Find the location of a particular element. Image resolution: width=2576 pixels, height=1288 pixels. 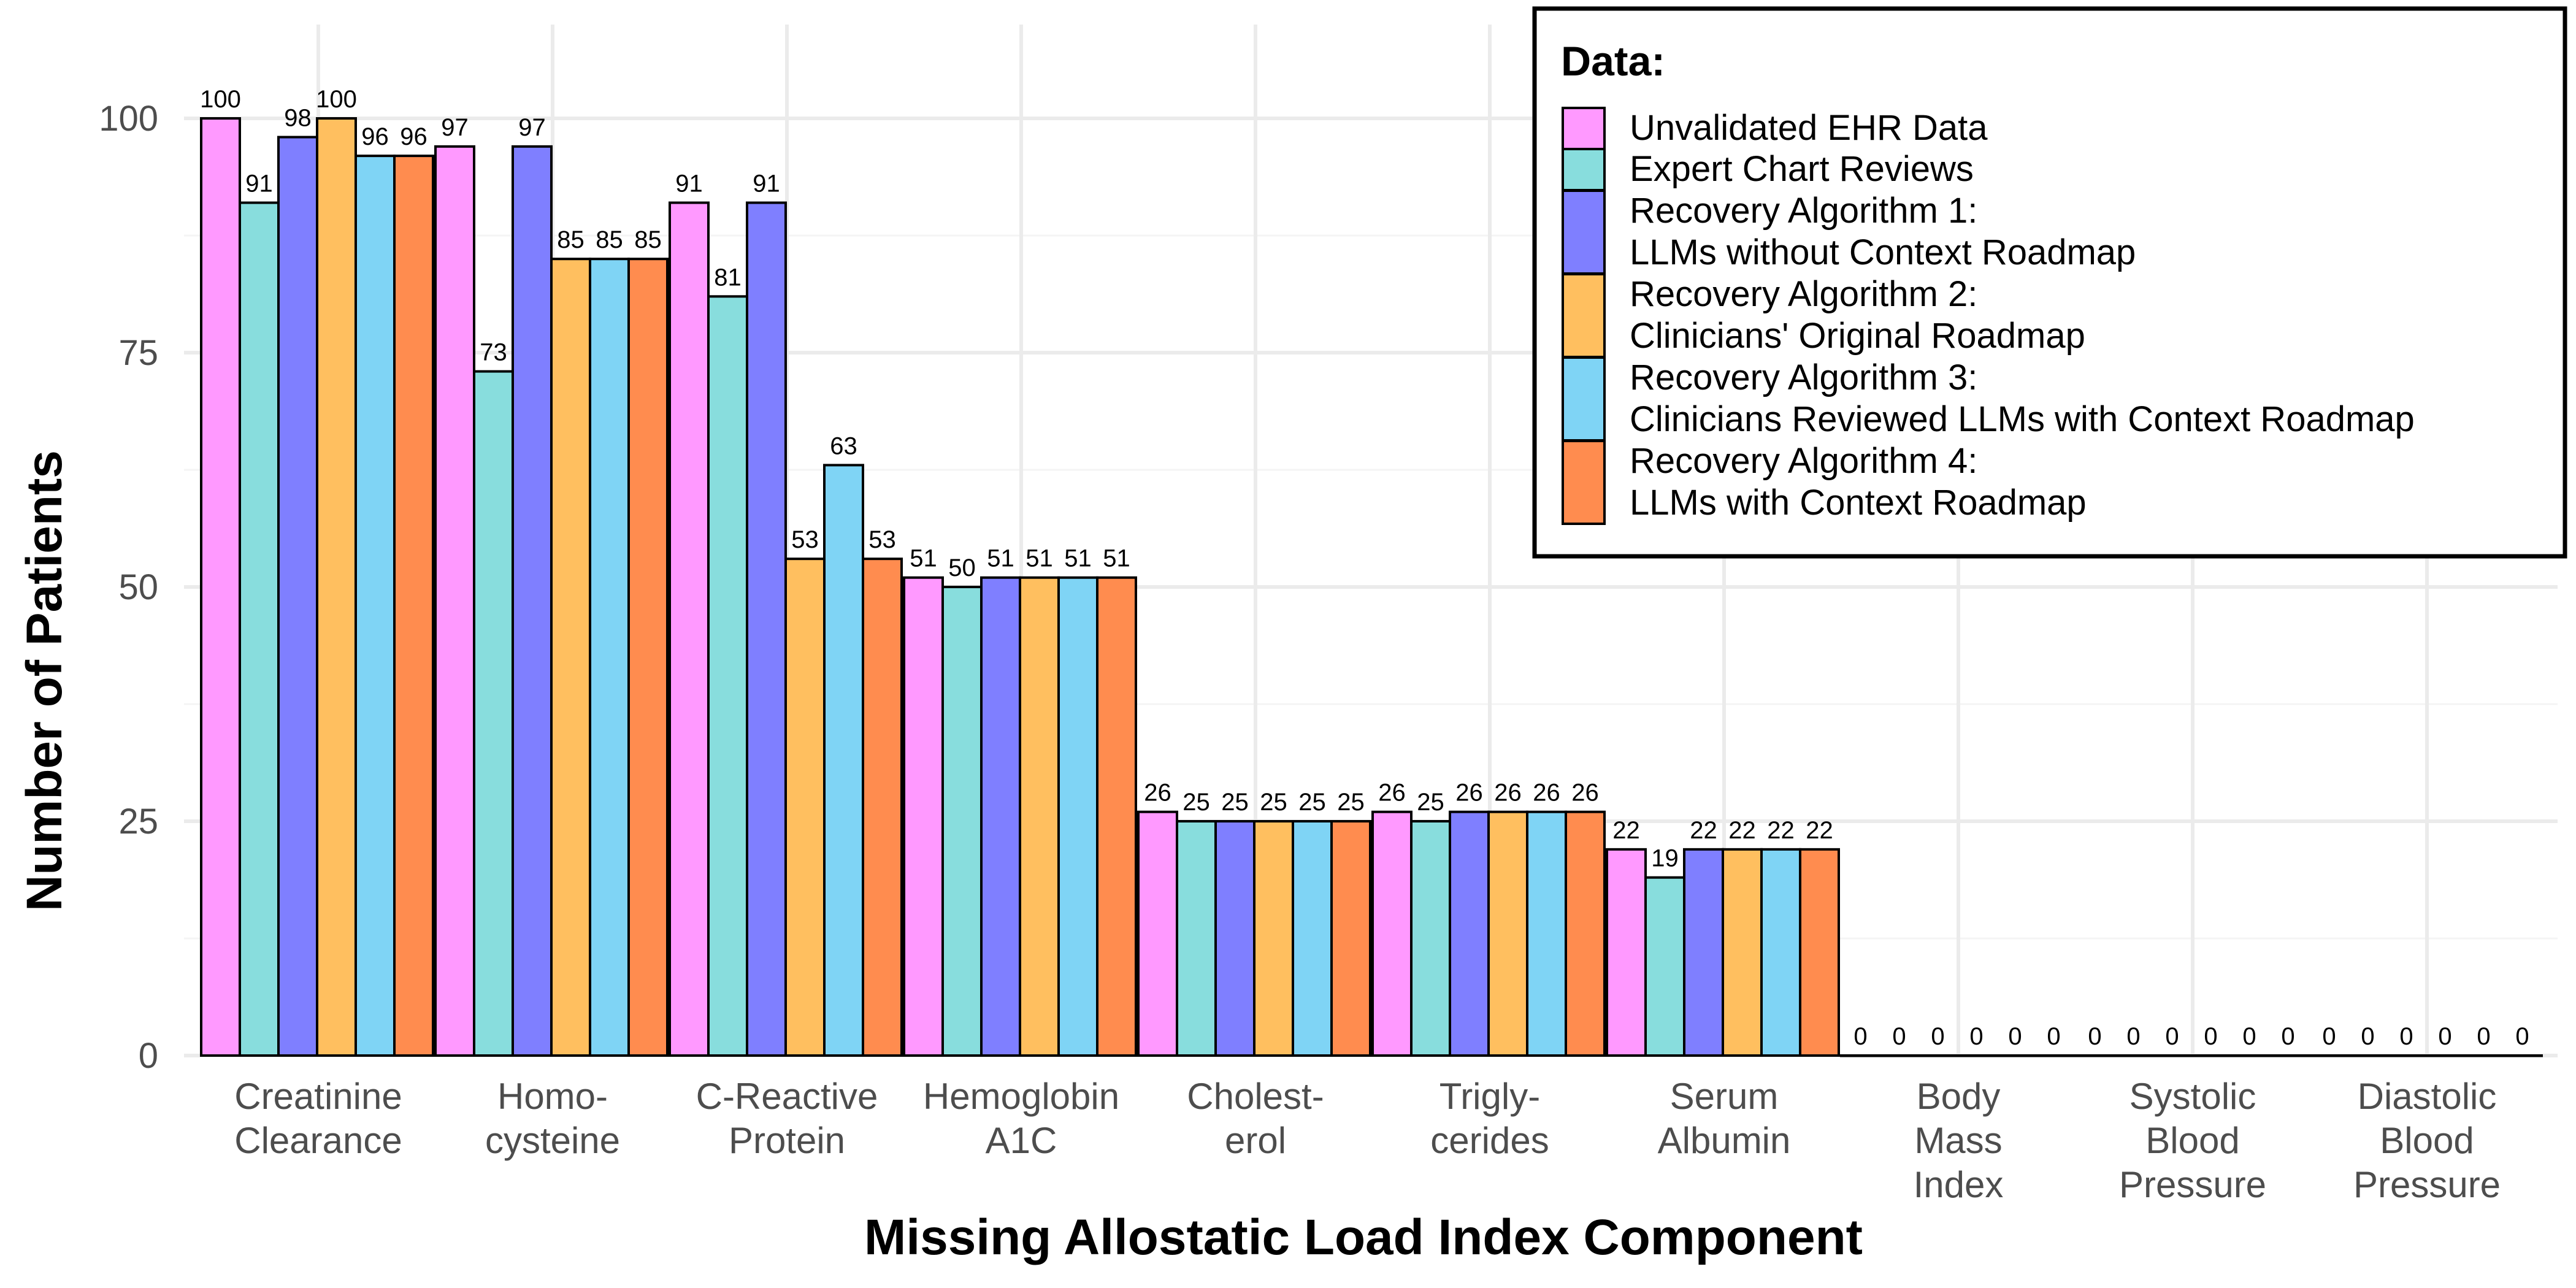

y-axis-ticks: 0 25 50 75 100 is located at coordinates (128, 587).